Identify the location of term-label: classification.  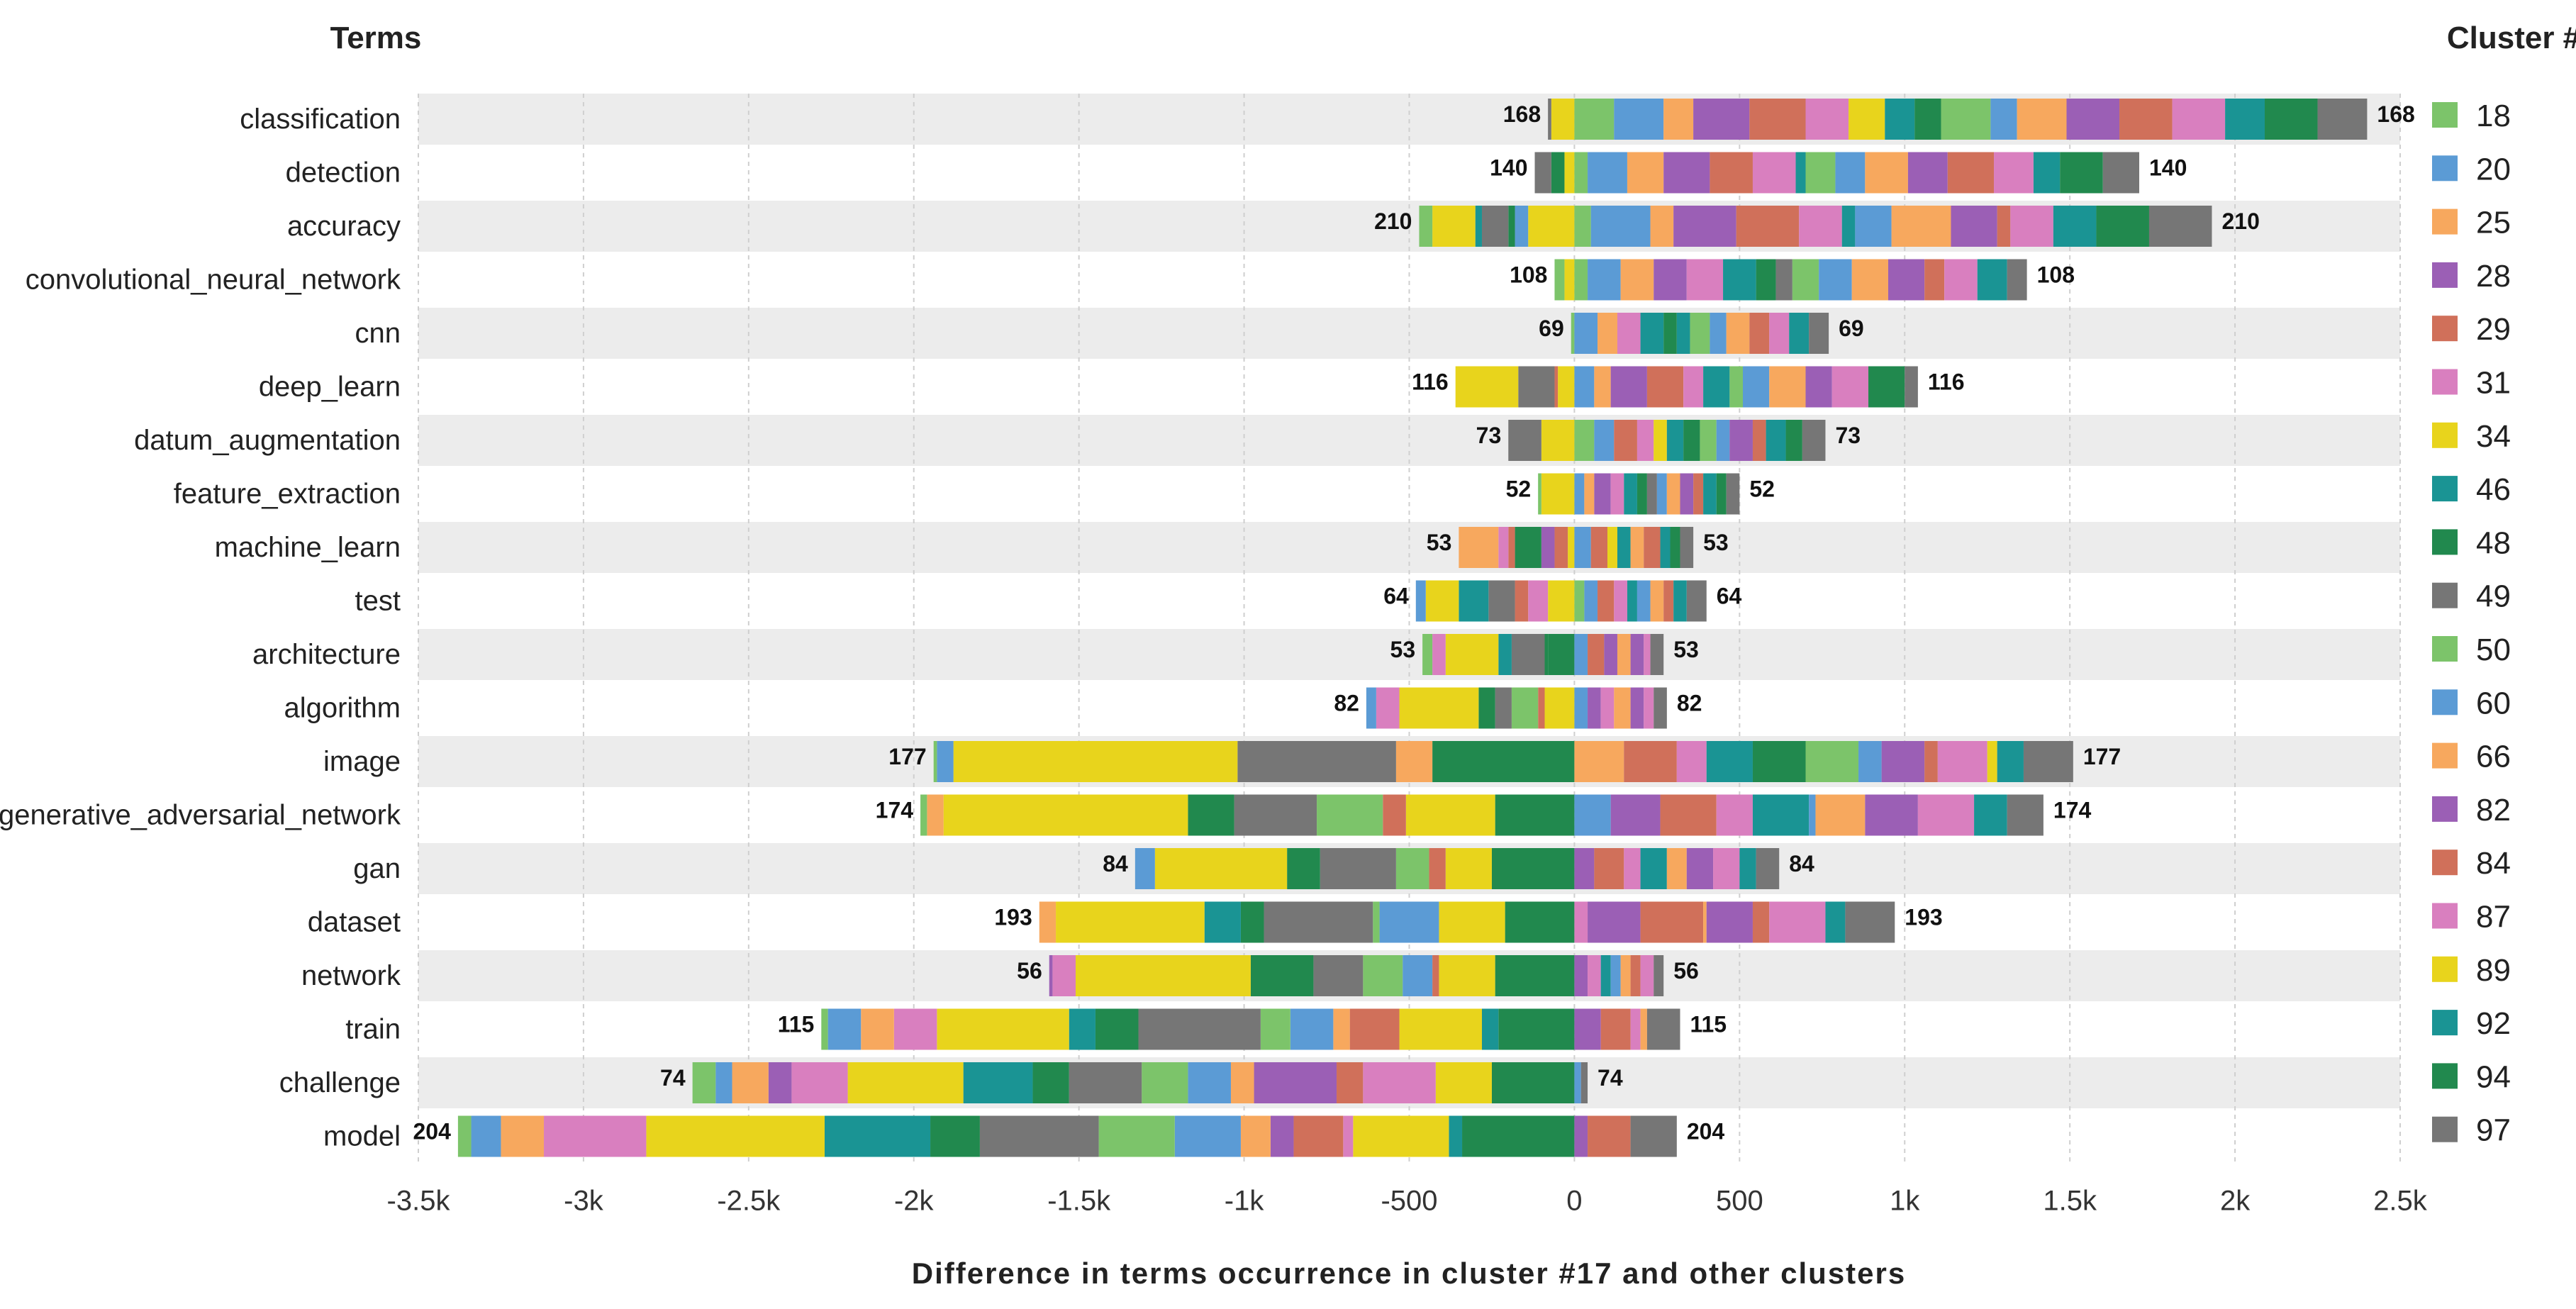
(320, 119).